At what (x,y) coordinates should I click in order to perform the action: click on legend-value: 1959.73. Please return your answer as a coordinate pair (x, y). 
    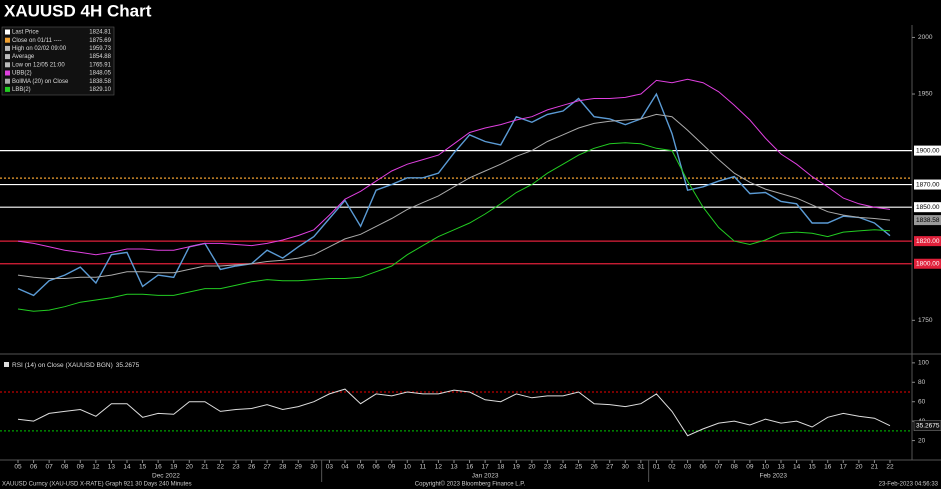
    Looking at the image, I should click on (100, 49).